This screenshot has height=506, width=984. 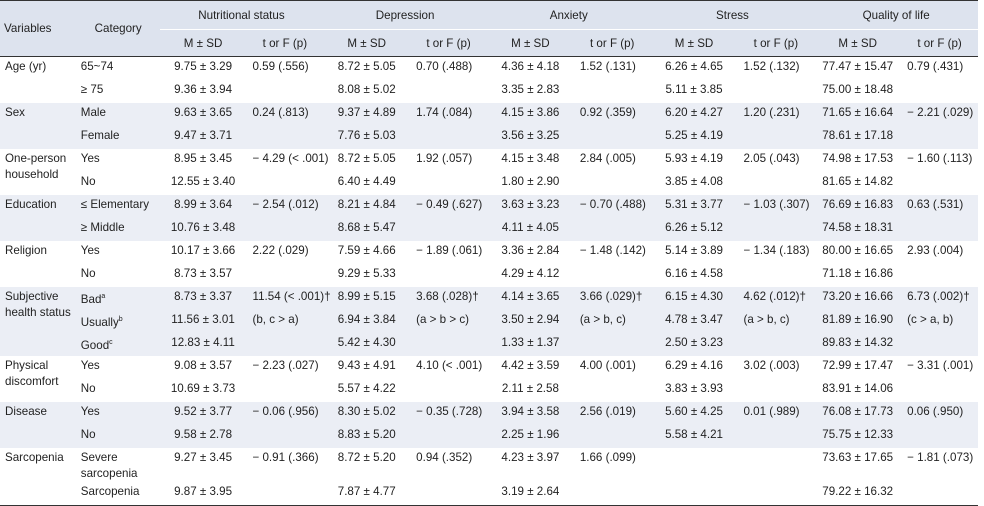 I want to click on mean-sd-cell: 4.11 ± 4.05, so click(x=530, y=229).